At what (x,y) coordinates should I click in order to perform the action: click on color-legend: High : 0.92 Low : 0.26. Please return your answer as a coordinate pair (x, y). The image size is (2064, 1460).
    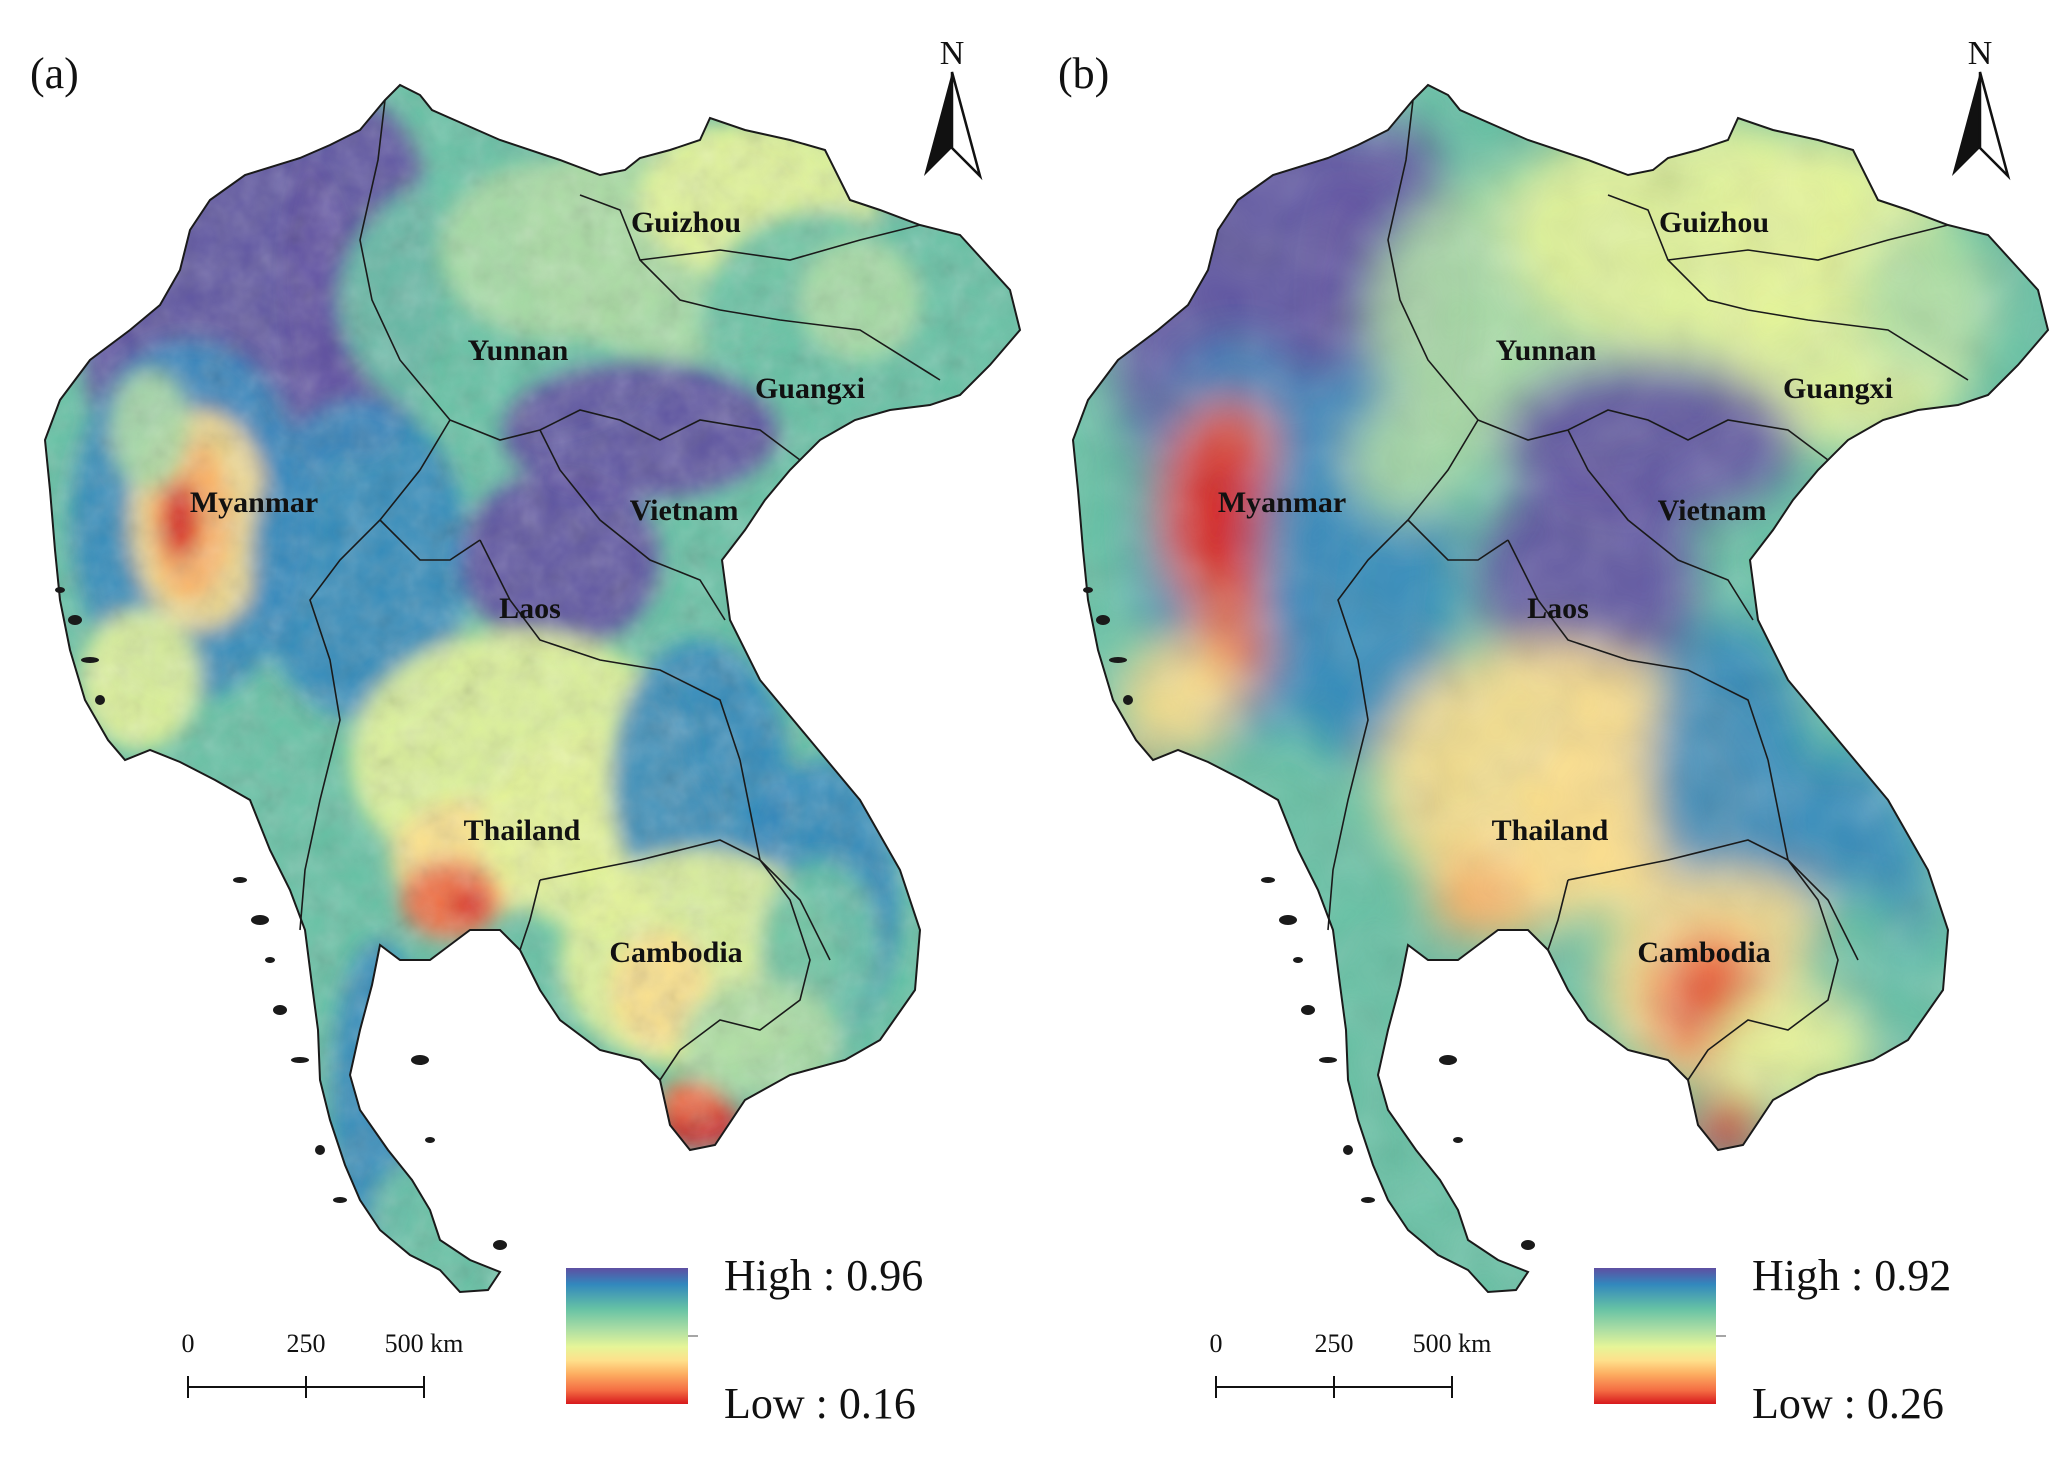
    Looking at the image, I should click on (1772, 1339).